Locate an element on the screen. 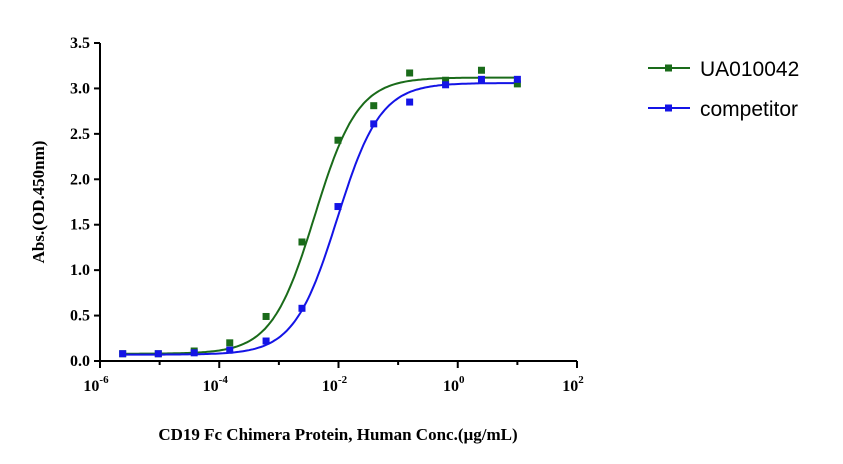 Image resolution: width=843 pixels, height=464 pixels. x-tick-label: 10⁻⁶ is located at coordinates (96, 384).